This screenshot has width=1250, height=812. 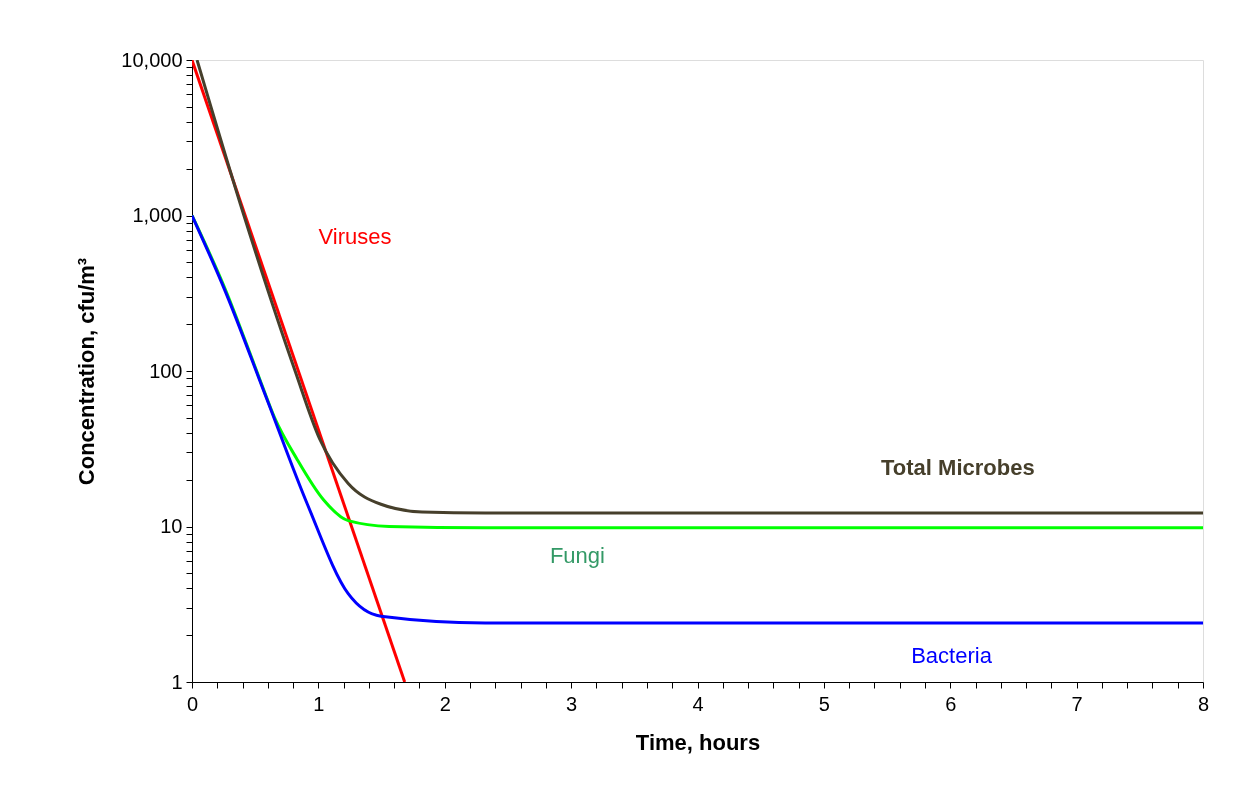 What do you see at coordinates (152, 59) in the screenshot?
I see `y-tick-label: 10,000` at bounding box center [152, 59].